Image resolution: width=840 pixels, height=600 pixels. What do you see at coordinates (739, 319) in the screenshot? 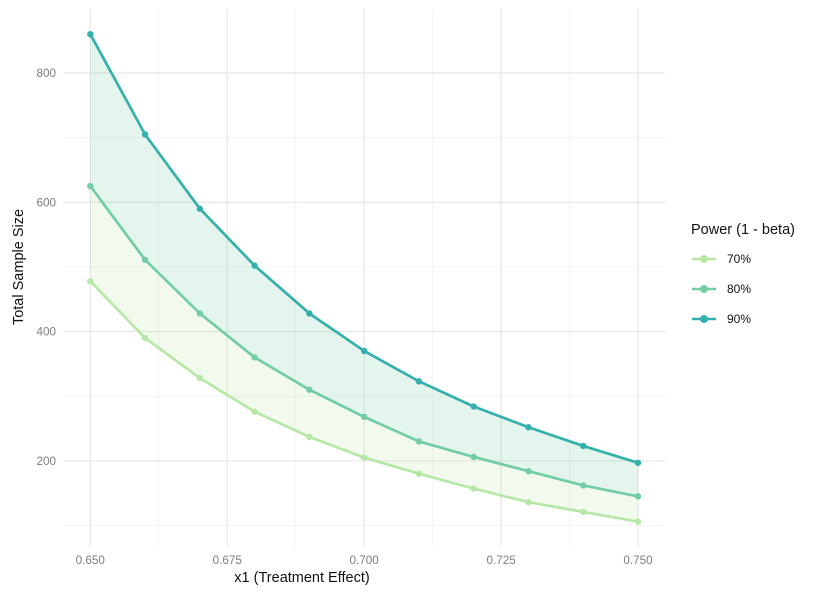
I see `legend-label-90: 90%` at bounding box center [739, 319].